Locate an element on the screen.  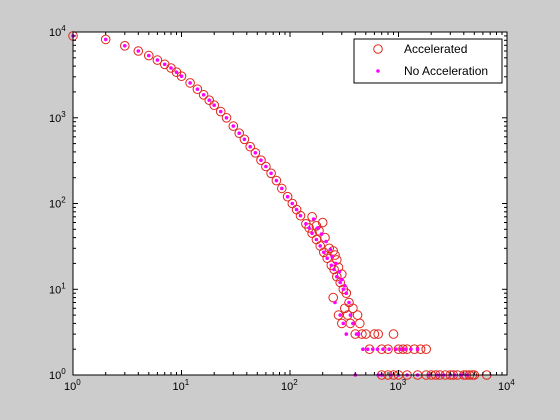
y-tick-label: 10³ is located at coordinates (57, 117).